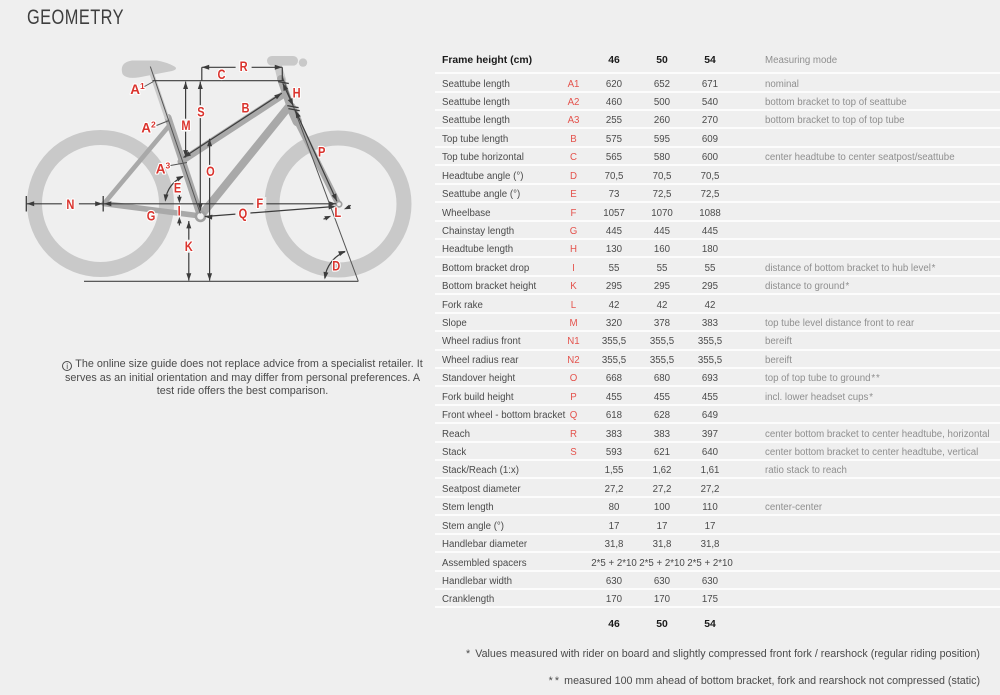 The width and height of the screenshot is (1000, 695). What do you see at coordinates (179, 210) in the screenshot?
I see `svg-text: I` at bounding box center [179, 210].